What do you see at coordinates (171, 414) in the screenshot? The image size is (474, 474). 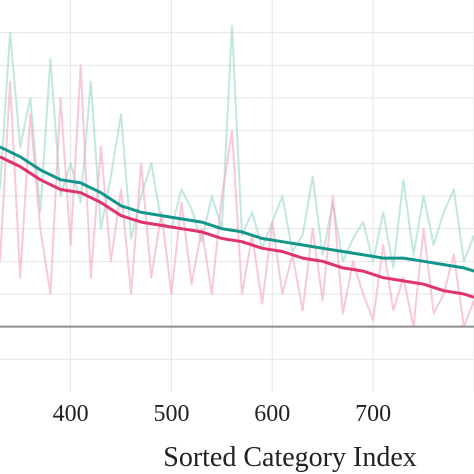 I see `x-tick-label-500: 500` at bounding box center [171, 414].